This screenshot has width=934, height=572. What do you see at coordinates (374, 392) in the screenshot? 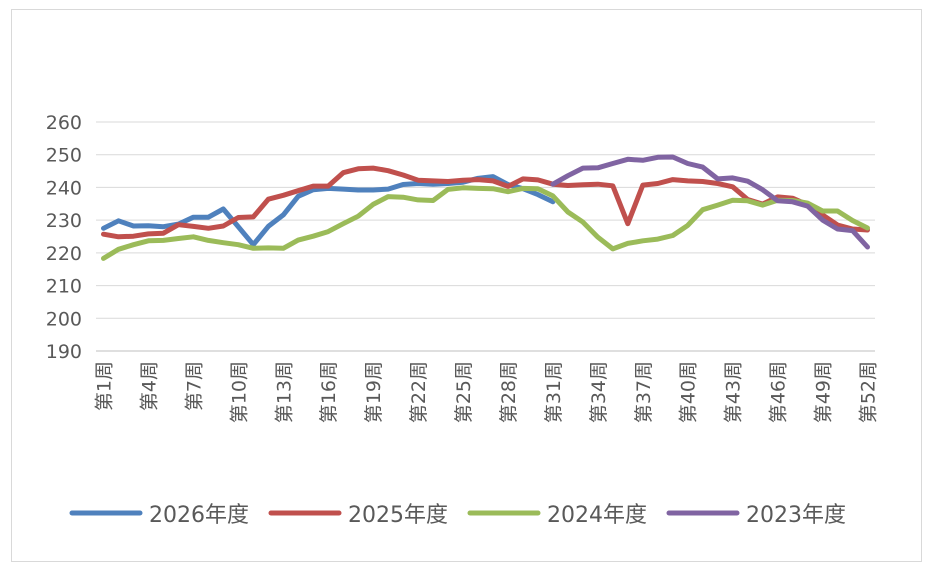
I see `x-tick-label: 第19周` at bounding box center [374, 392].